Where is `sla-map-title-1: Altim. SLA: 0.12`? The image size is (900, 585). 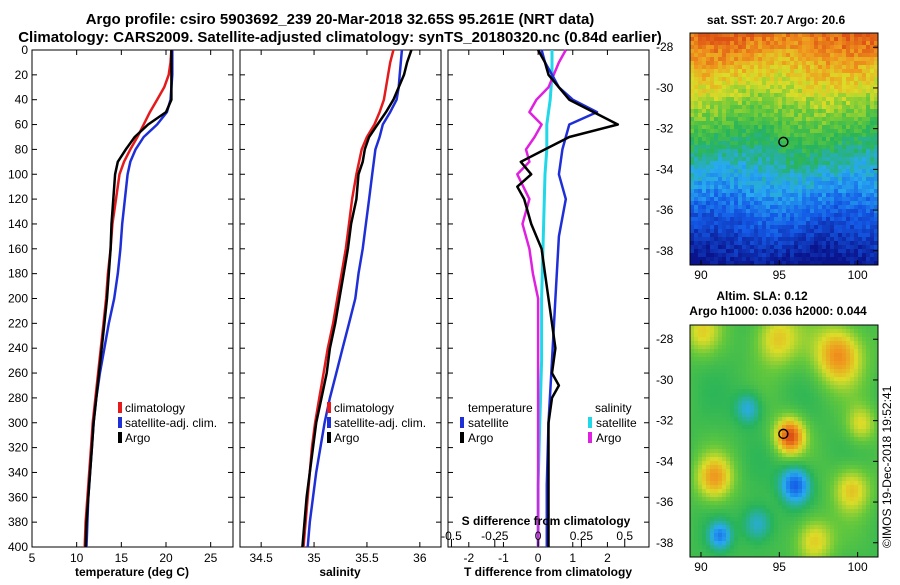
sla-map-title-1: Altim. SLA: 0.12 is located at coordinates (762, 296).